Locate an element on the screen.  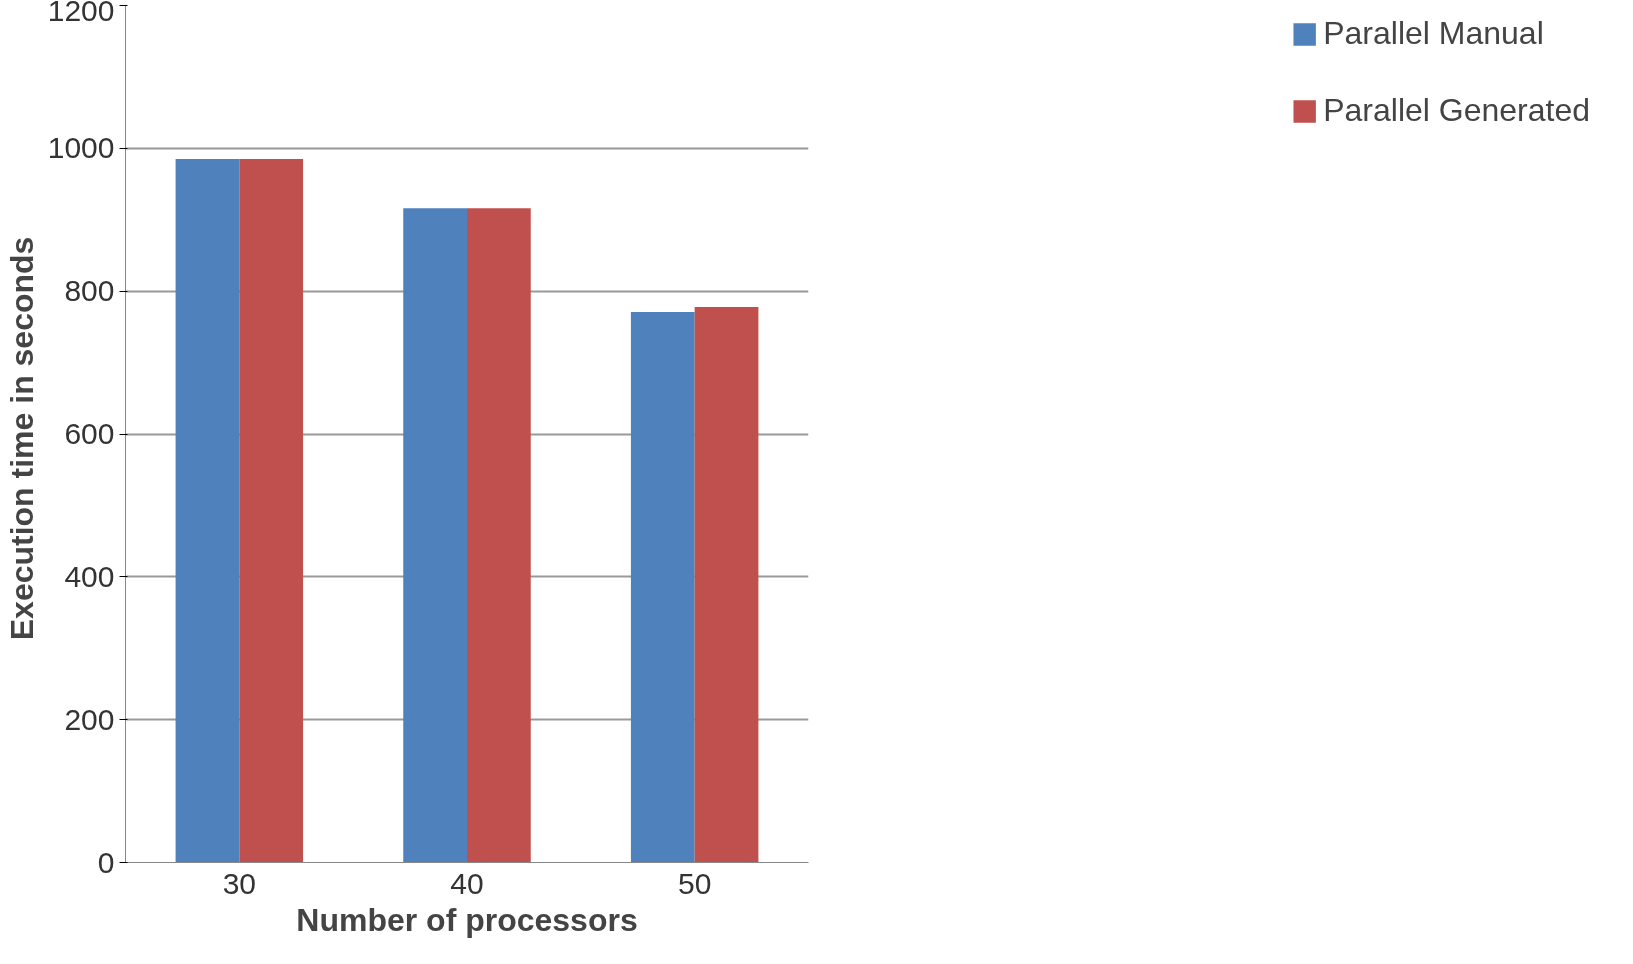
y-tick-label: 400 is located at coordinates (89, 576).